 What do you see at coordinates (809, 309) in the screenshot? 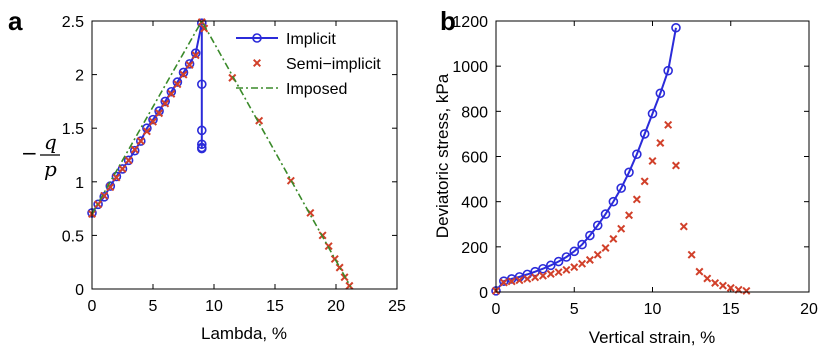
I see `panel-b-xtick-label: 20` at bounding box center [809, 309].